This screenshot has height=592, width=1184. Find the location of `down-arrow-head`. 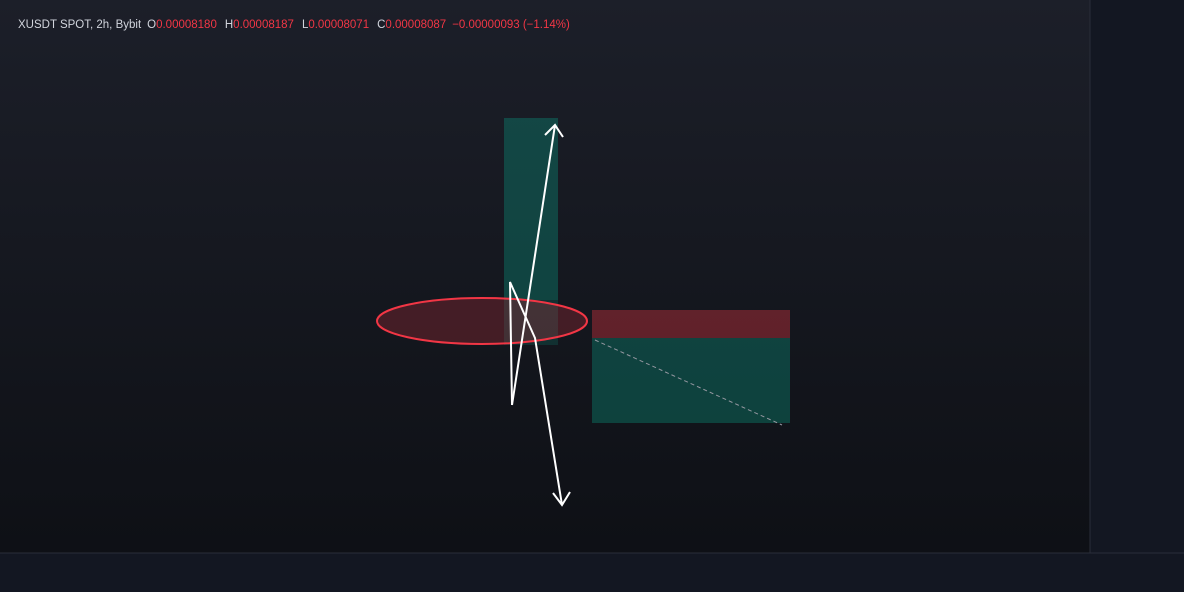

down-arrow-head is located at coordinates (561, 499).